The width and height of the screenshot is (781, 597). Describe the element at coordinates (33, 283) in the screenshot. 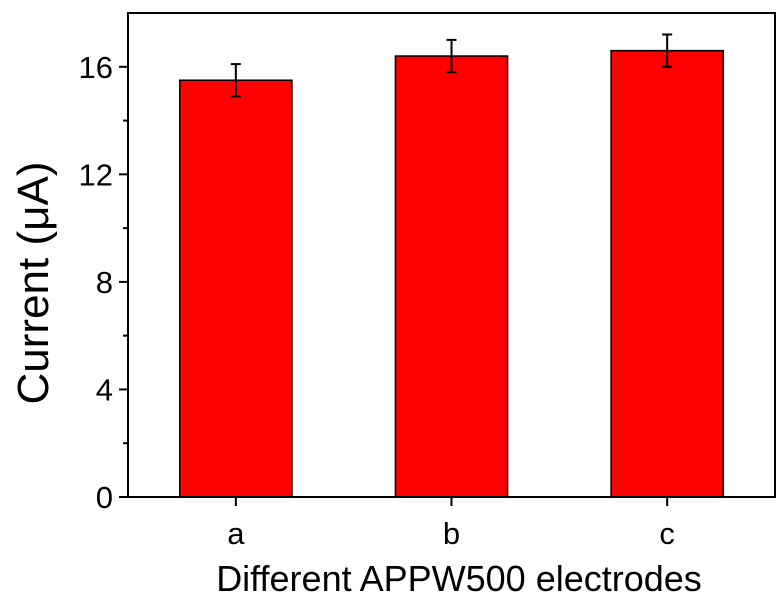

I see `y-axis-title: Current (μA)` at that location.